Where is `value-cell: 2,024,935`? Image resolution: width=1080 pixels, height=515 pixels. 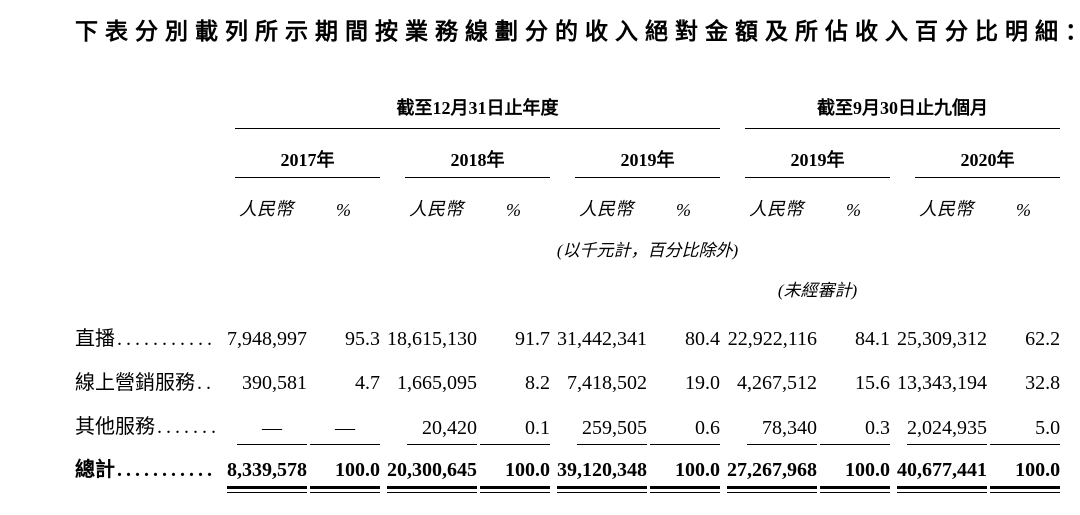
value-cell: 2,024,935 is located at coordinates (947, 425).